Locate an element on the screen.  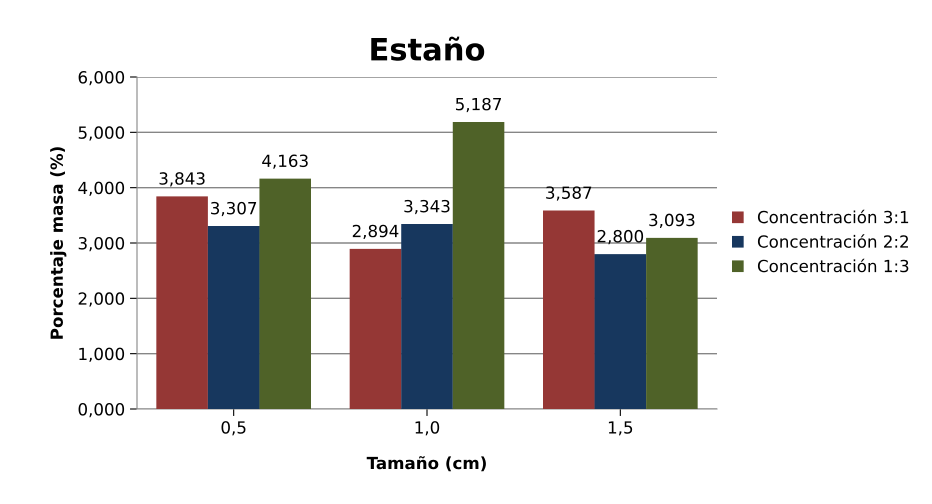
data-label: 3,093 is located at coordinates (671, 221).